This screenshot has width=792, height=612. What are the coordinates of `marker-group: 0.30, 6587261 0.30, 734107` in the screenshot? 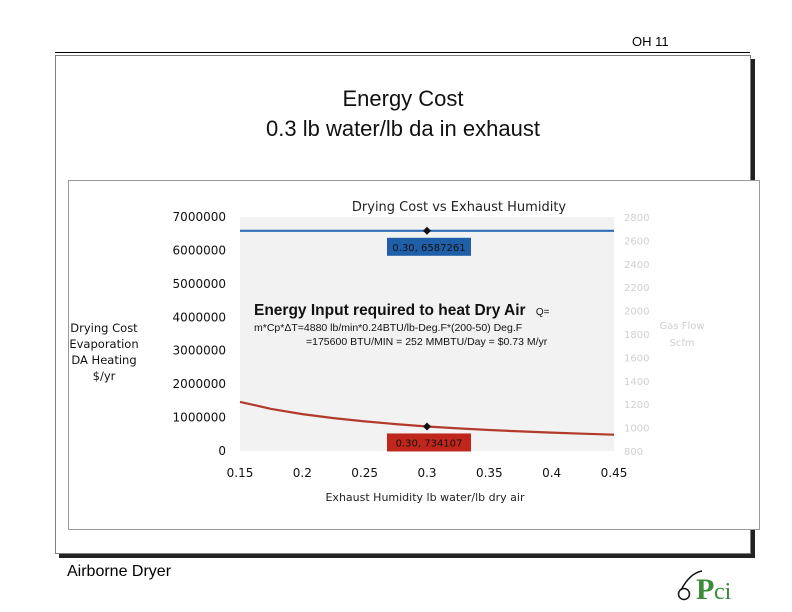 It's located at (429, 339).